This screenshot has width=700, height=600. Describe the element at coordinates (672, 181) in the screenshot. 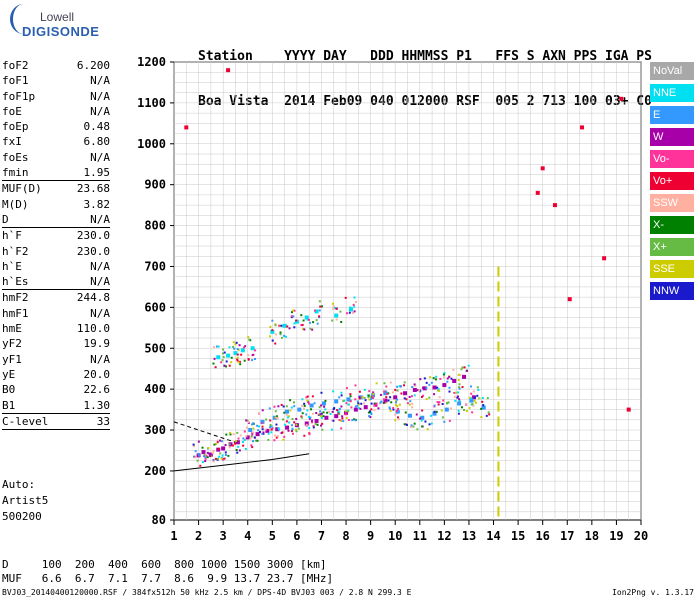

I see `legend-item: Vo+` at that location.